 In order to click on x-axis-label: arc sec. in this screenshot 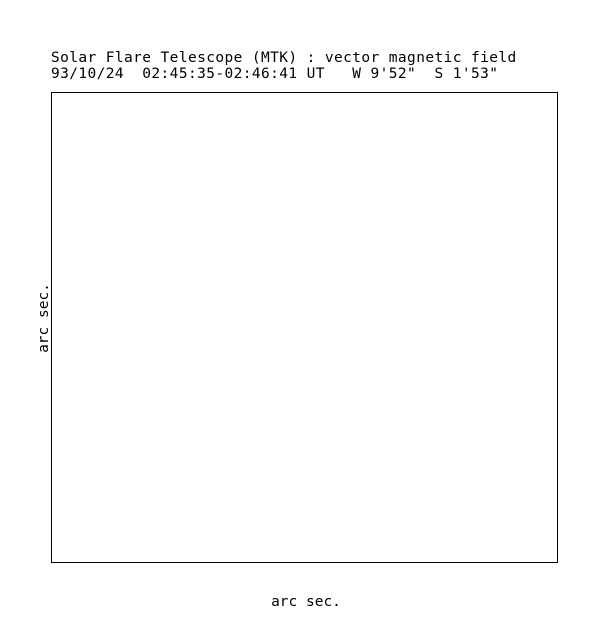, I will do `click(306, 602)`.